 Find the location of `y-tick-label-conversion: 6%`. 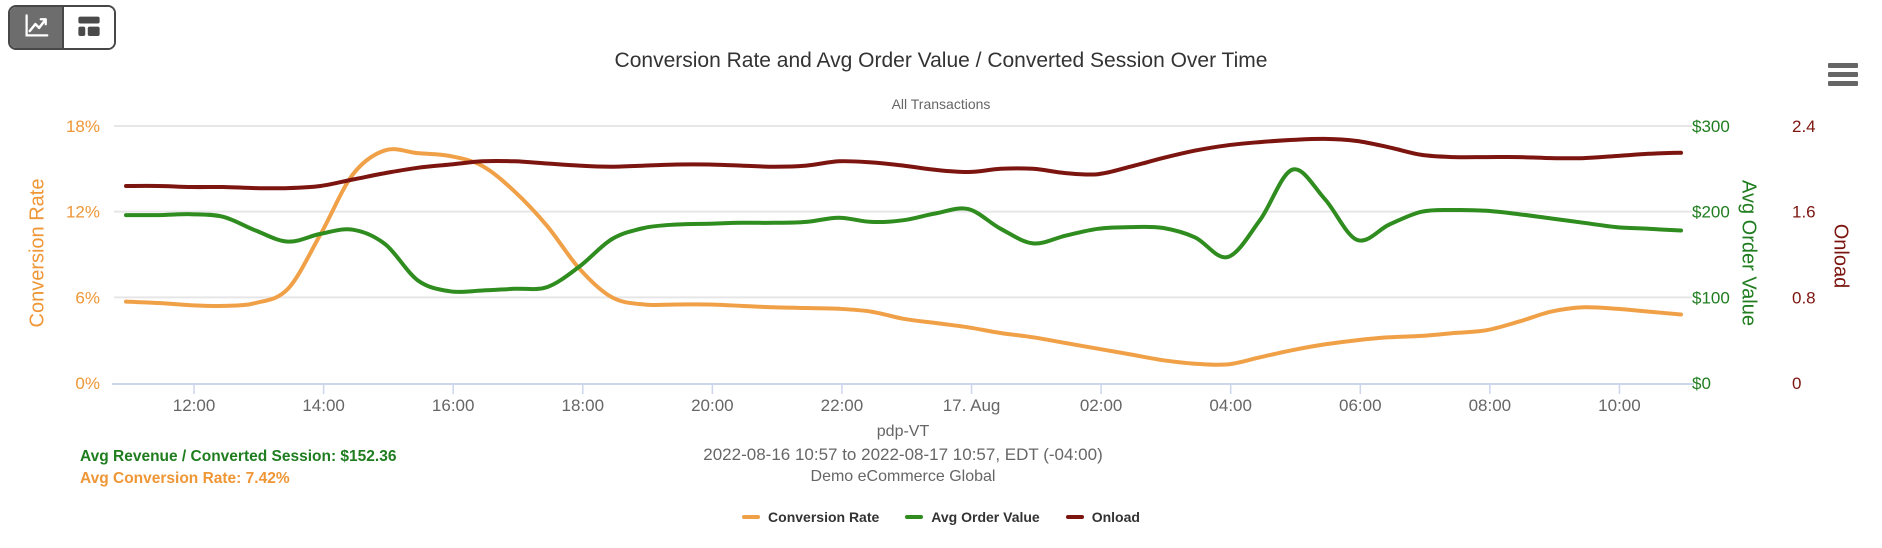

y-tick-label-conversion: 6% is located at coordinates (87, 297).